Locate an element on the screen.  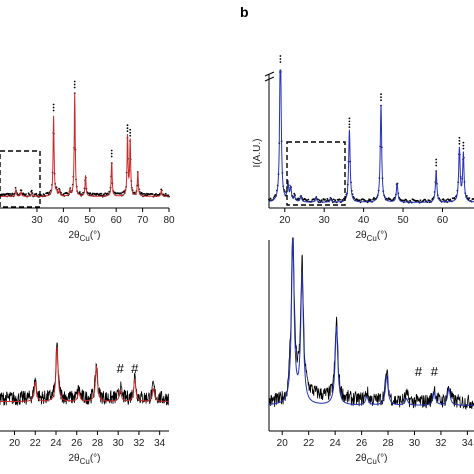
axis-break-mark is located at coordinates (269, 74).